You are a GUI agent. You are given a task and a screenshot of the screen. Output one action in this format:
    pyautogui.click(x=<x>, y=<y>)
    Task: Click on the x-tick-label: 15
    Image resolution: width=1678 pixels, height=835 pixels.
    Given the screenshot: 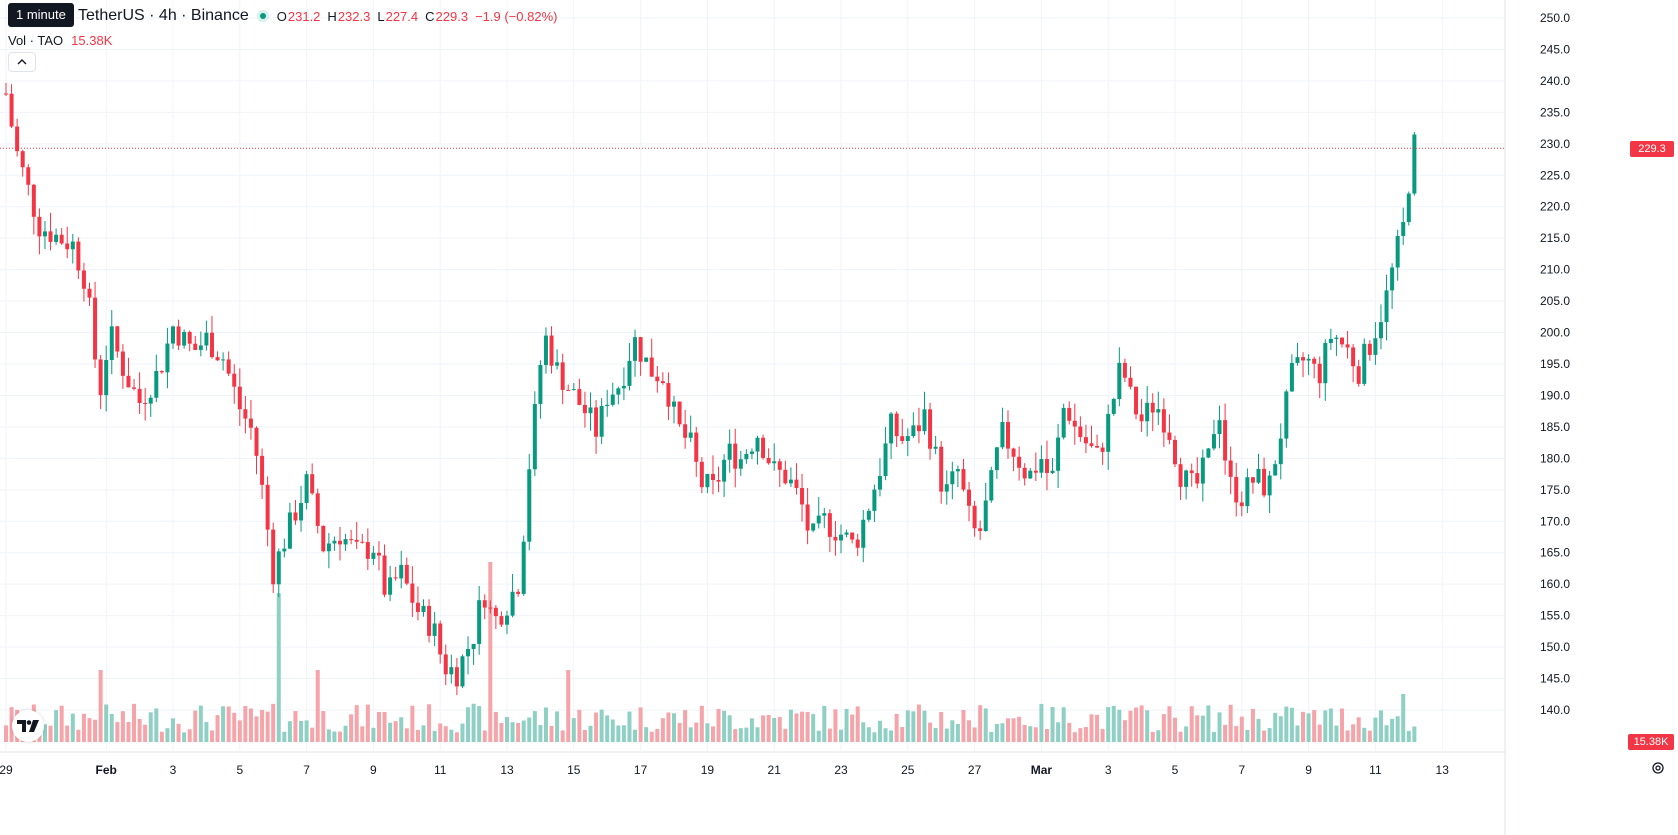 What is the action you would take?
    pyautogui.click(x=574, y=770)
    